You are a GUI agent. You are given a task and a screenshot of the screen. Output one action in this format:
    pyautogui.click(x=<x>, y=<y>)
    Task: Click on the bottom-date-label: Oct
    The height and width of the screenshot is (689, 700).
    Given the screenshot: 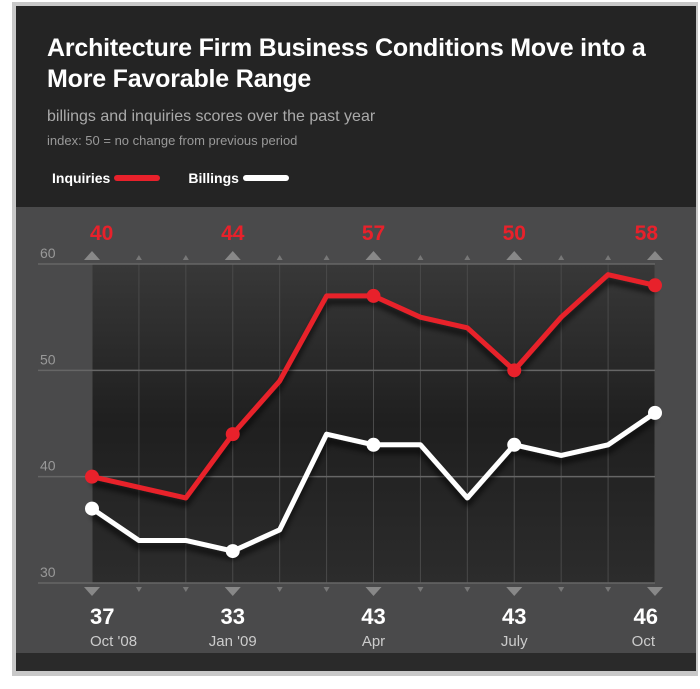 What is the action you would take?
    pyautogui.click(x=644, y=641)
    